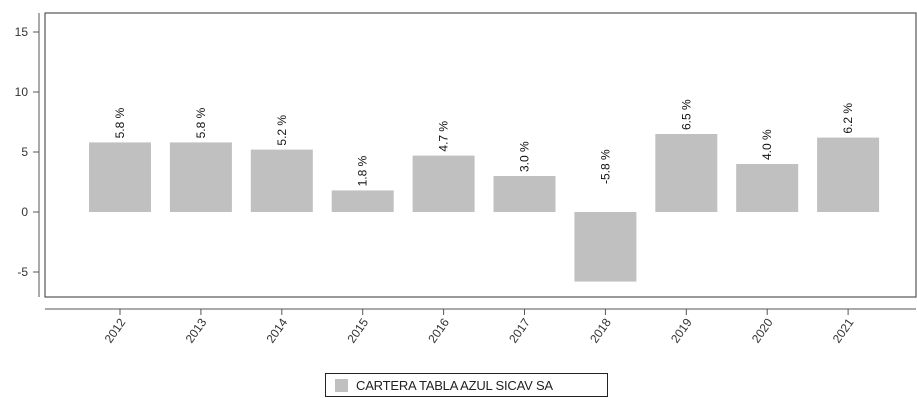  I want to click on bar-2020, so click(767, 188).